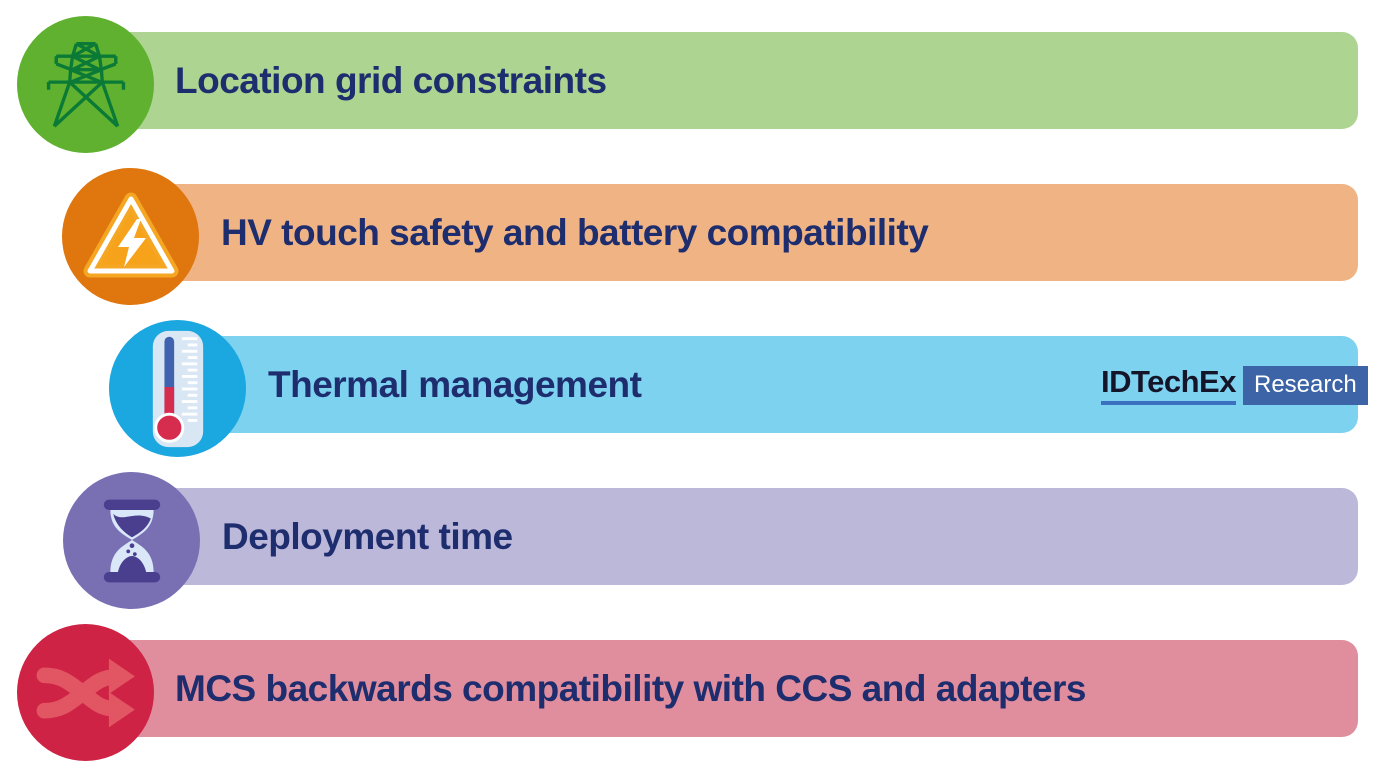  I want to click on thermometer-icon, so click(177, 388).